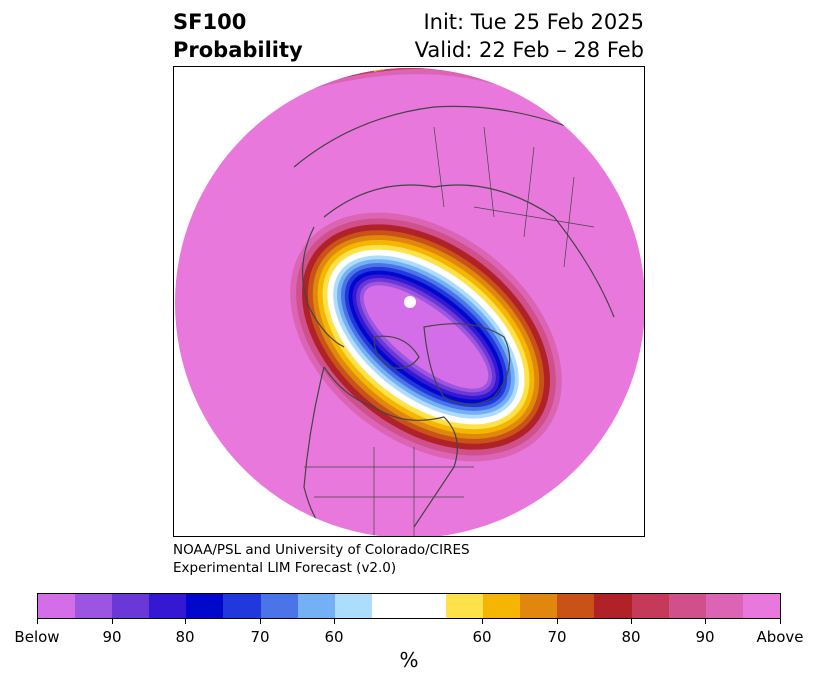 This screenshot has height=686, width=819. I want to click on colorbar-tick-label: Above, so click(780, 637).